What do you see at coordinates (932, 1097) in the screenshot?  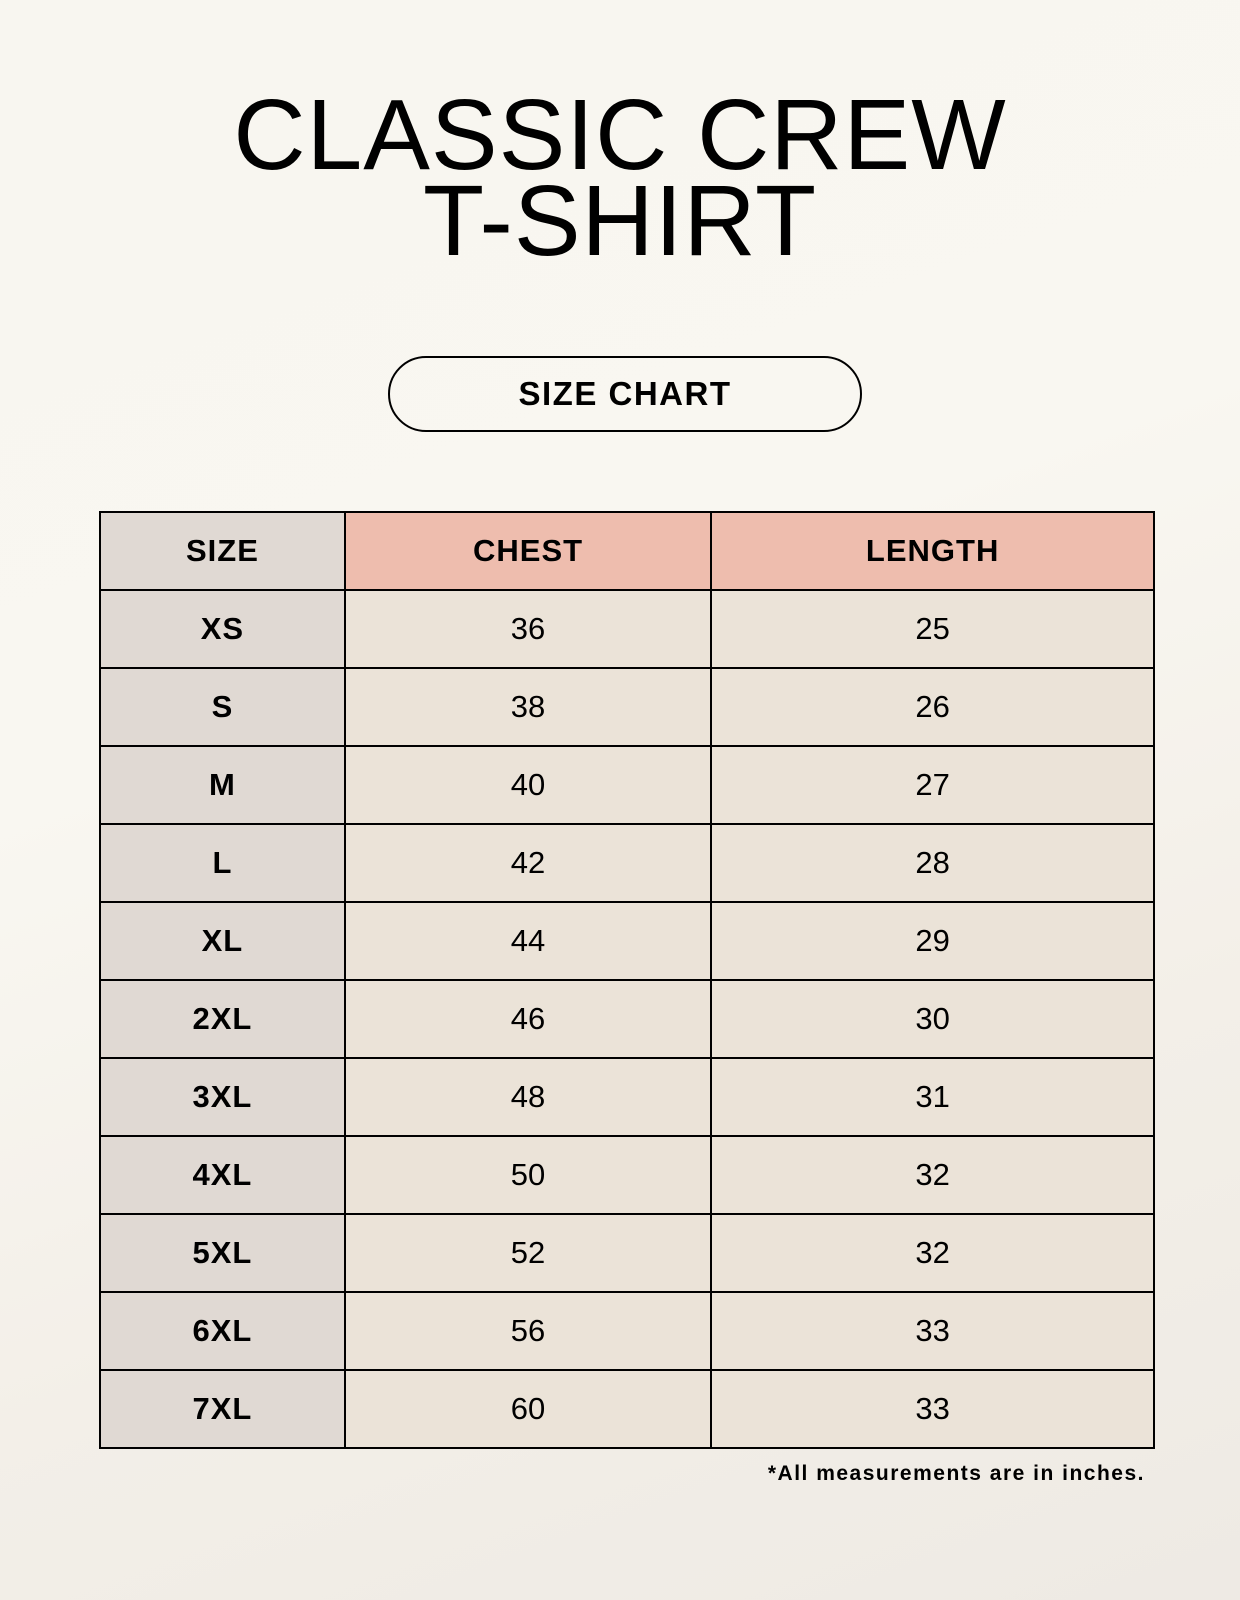 I see `cell-length: 31` at bounding box center [932, 1097].